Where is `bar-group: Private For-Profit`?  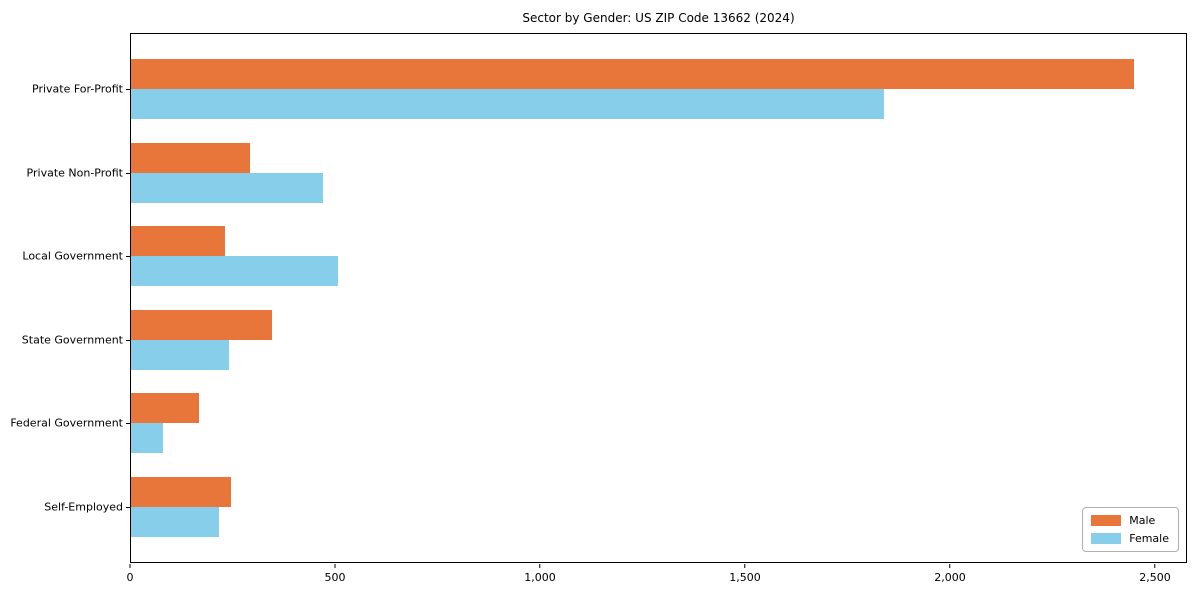
bar-group: Private For-Profit is located at coordinates (609, 89).